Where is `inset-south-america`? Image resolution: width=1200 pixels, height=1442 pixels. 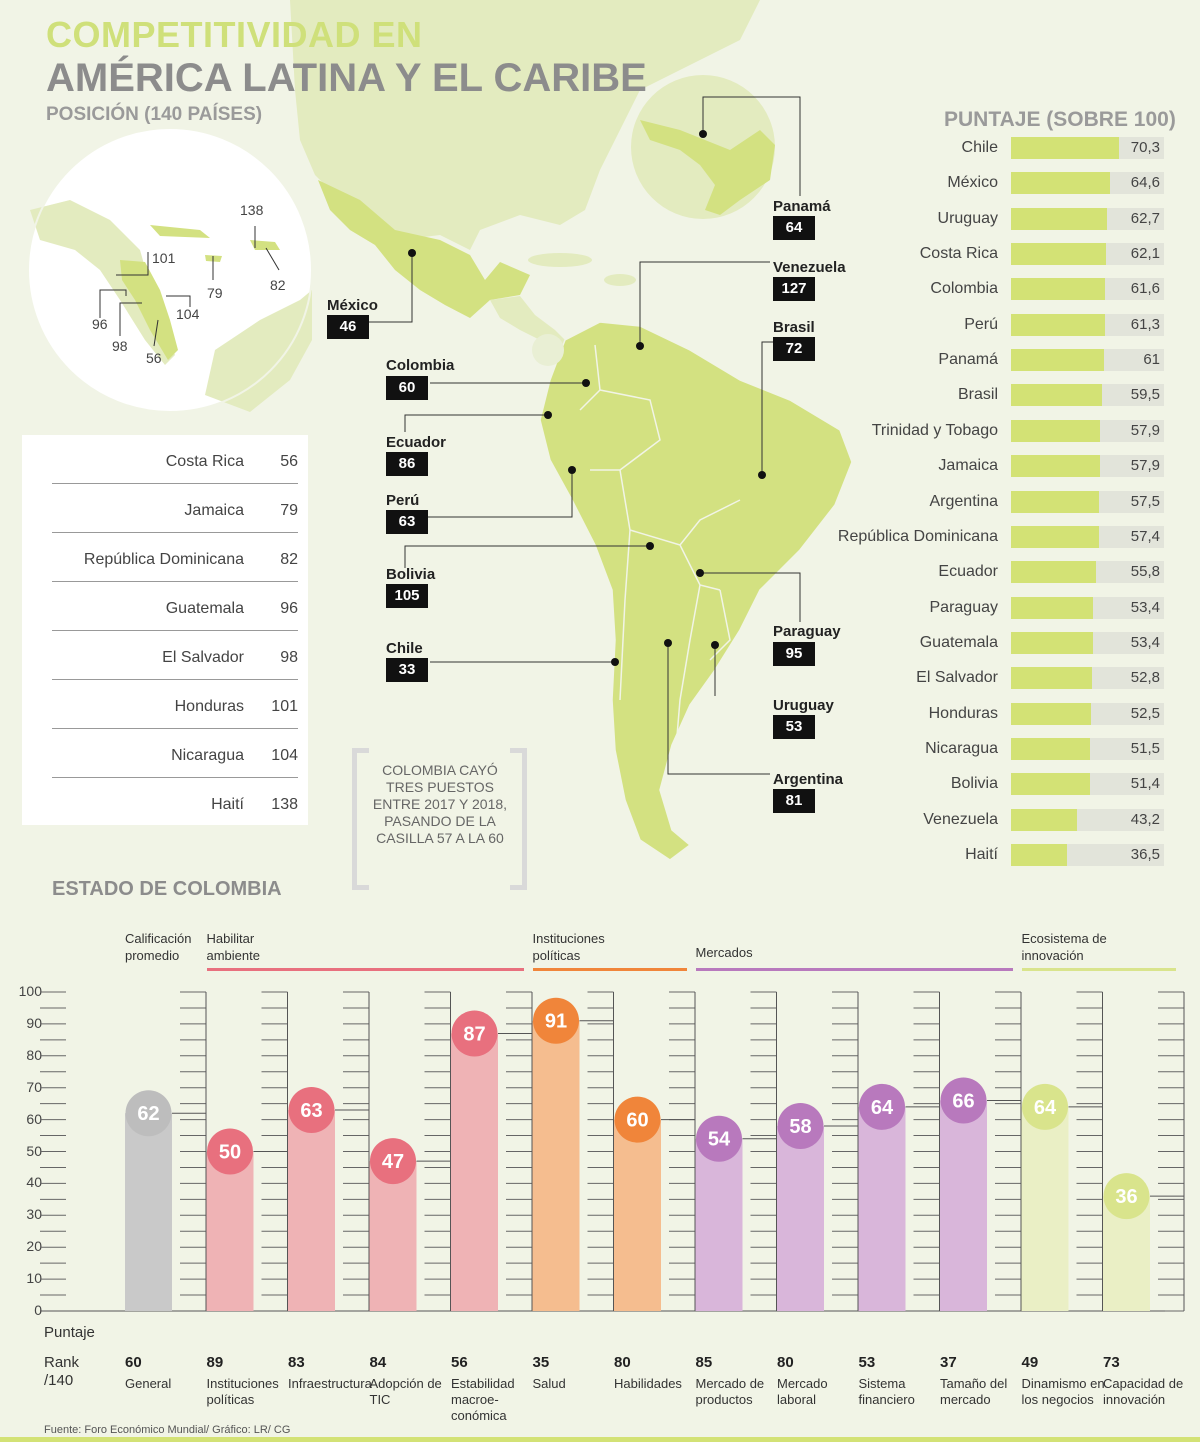 inset-south-america is located at coordinates (258, 351).